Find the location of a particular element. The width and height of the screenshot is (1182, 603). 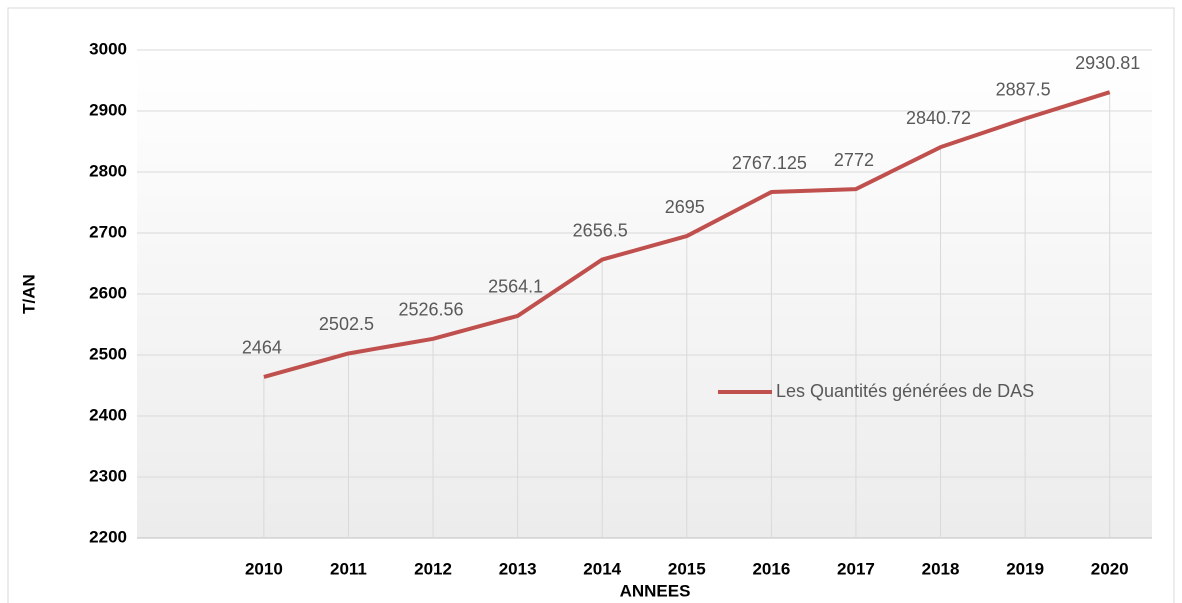

x-tick-label: 2013 is located at coordinates (518, 568).